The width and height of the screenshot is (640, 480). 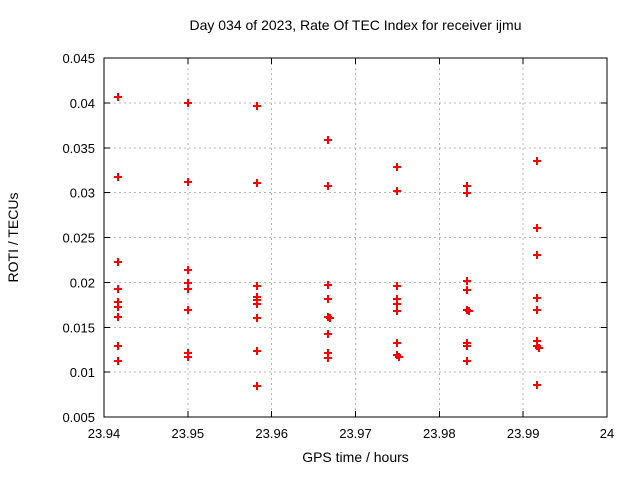 What do you see at coordinates (78, 417) in the screenshot?
I see `y-tick-label: 0.005` at bounding box center [78, 417].